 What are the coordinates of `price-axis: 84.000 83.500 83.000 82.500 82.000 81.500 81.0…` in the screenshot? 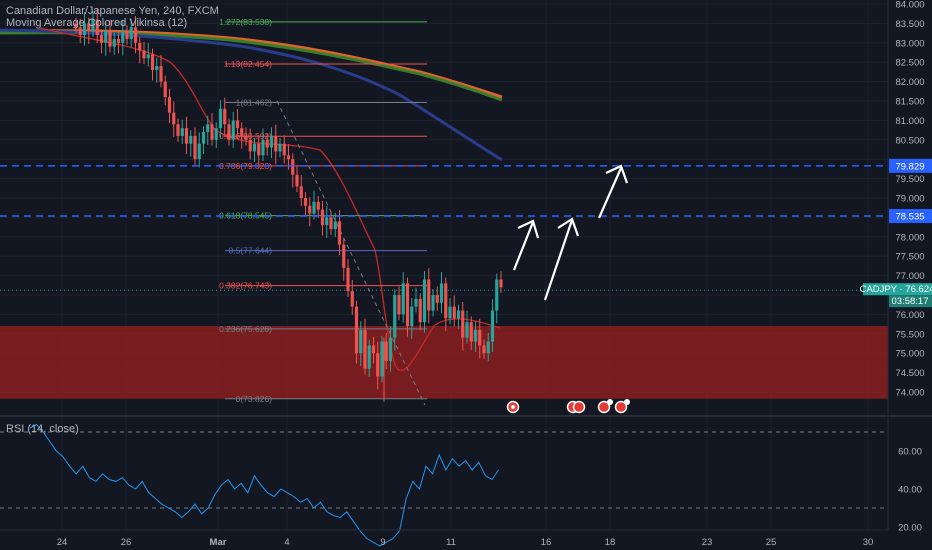 It's located at (909, 199).